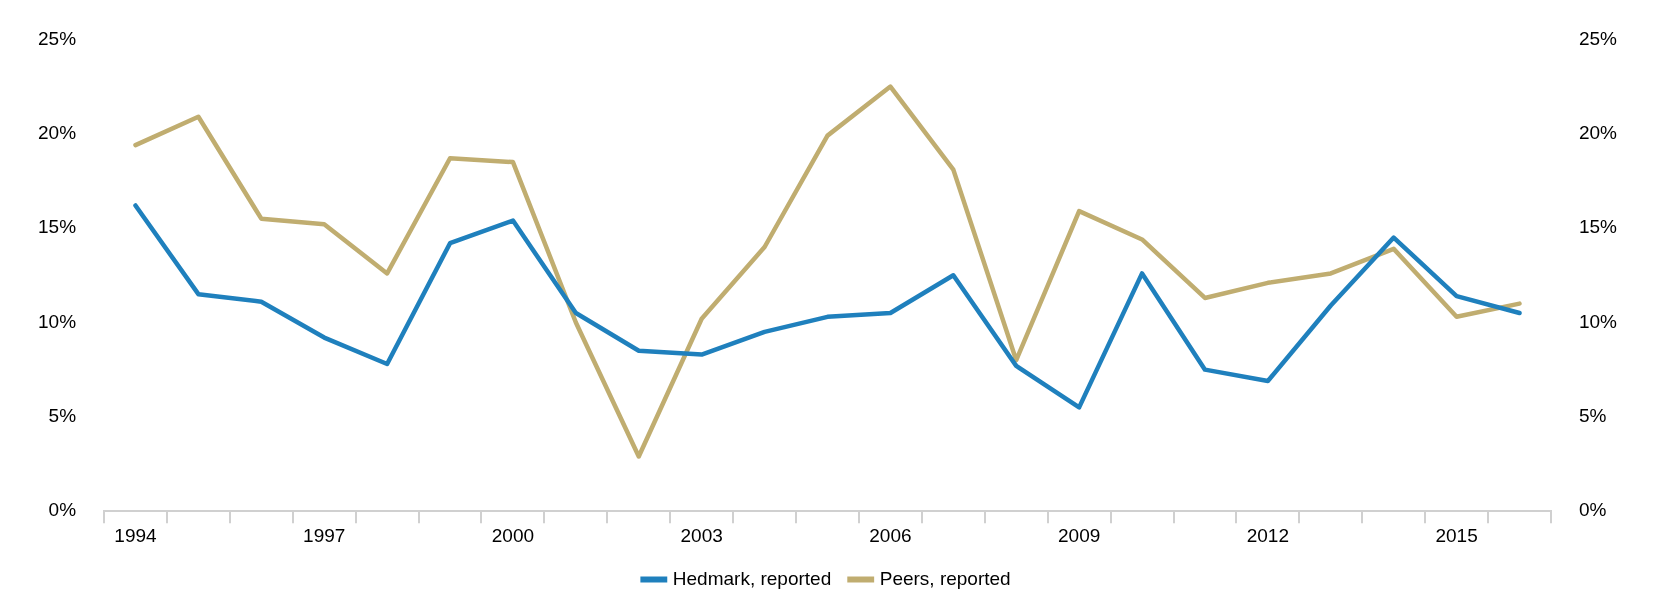  I want to click on y2-tick-label: 25%, so click(1598, 38).